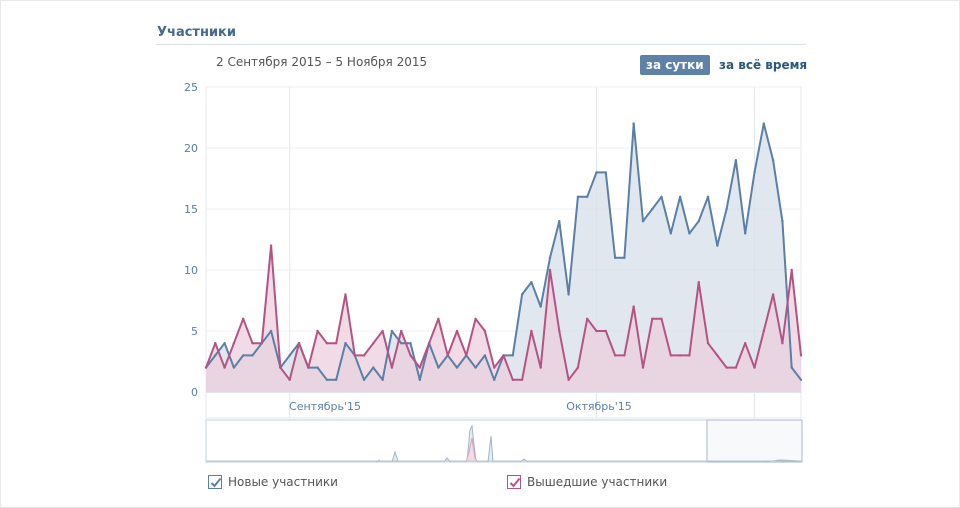 This screenshot has width=960, height=508. What do you see at coordinates (675, 65) in the screenshot?
I see `period-day-button: за сутки` at bounding box center [675, 65].